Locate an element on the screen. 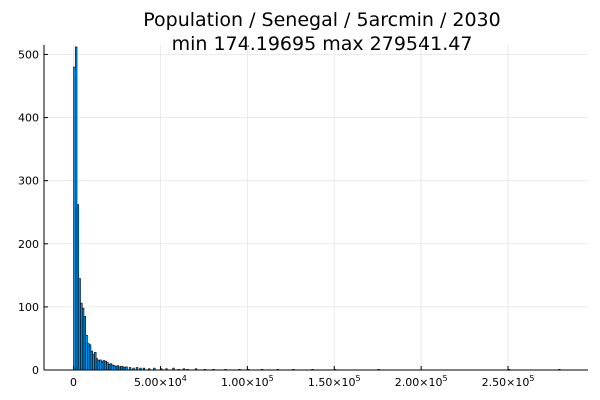 Image resolution: width=600 pixels, height=400 pixels. x-tick-label-2: 1.00×10⁵ is located at coordinates (247, 381).